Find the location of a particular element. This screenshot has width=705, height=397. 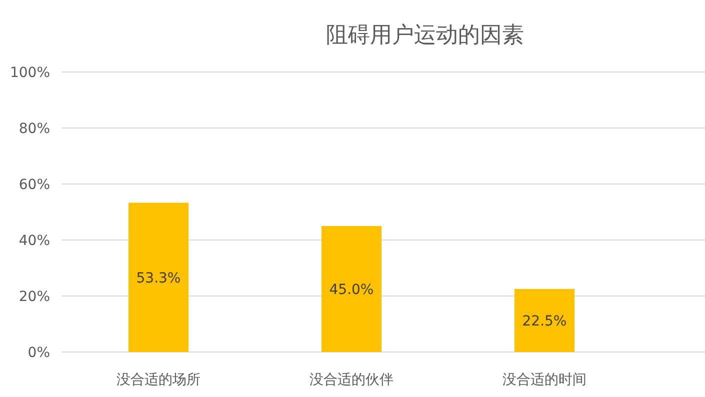

data-label: 45.0% is located at coordinates (351, 290).